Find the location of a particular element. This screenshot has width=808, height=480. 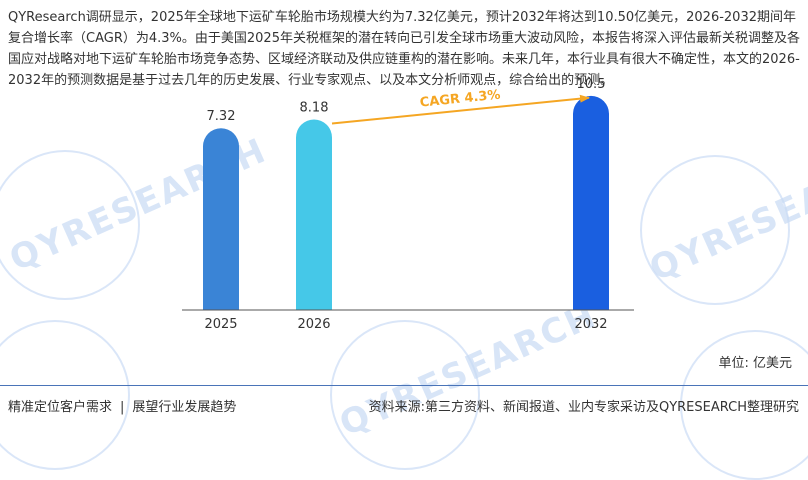

value-label-2026: 8.18 is located at coordinates (314, 107).